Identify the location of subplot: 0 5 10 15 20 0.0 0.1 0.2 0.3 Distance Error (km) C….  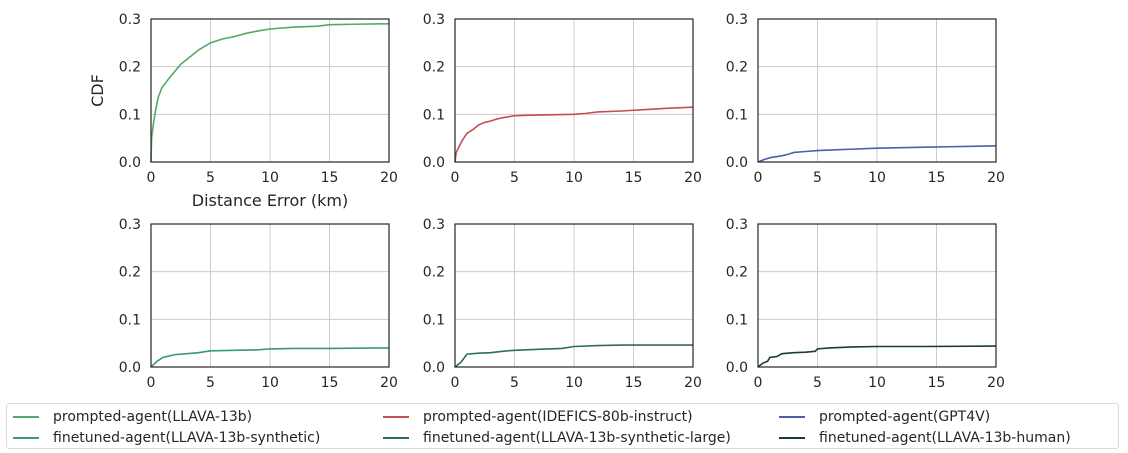
(243, 111).